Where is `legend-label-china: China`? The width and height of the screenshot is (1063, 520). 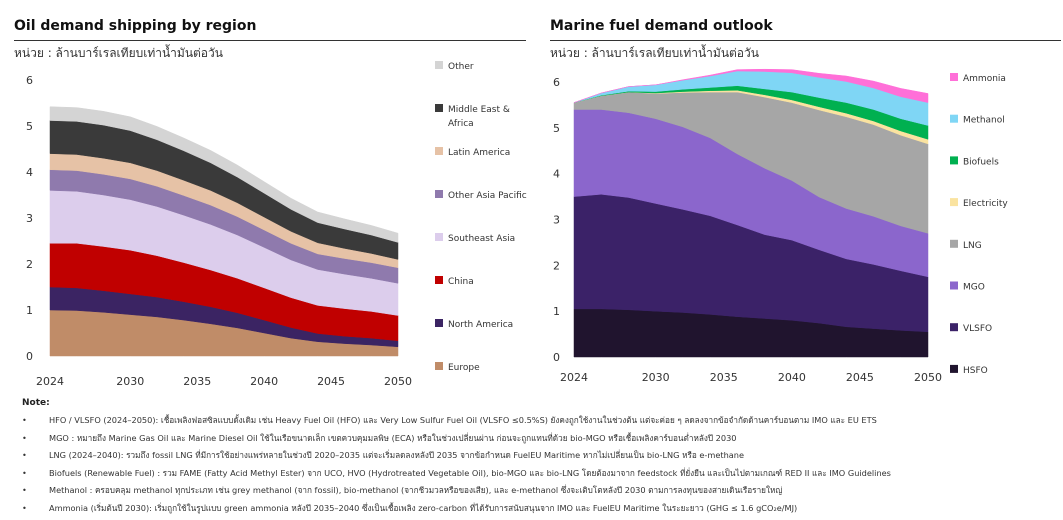
legend-label-china: China is located at coordinates (461, 282).